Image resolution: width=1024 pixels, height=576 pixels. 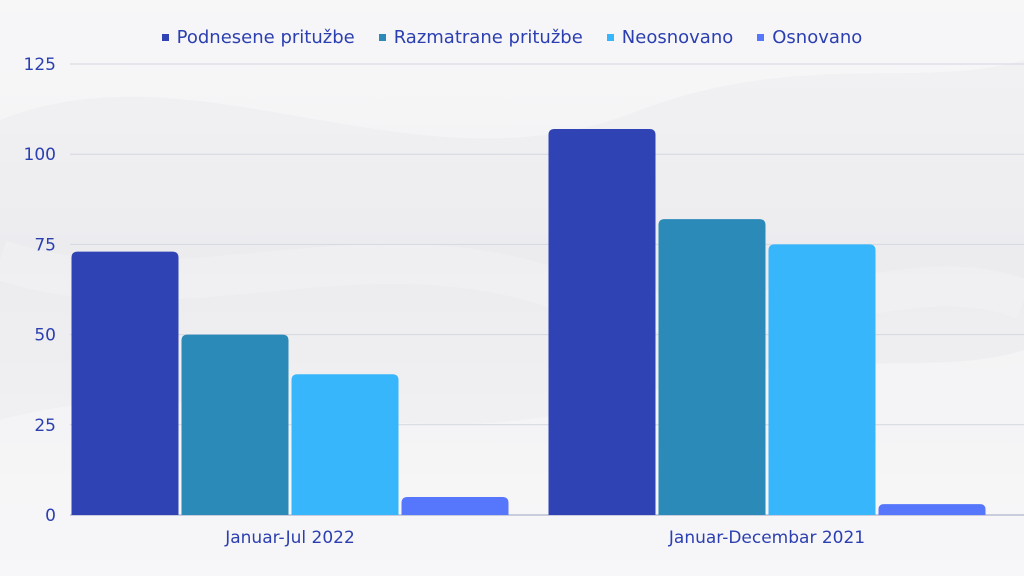 I want to click on y-tick-label: 25, so click(x=45, y=426).